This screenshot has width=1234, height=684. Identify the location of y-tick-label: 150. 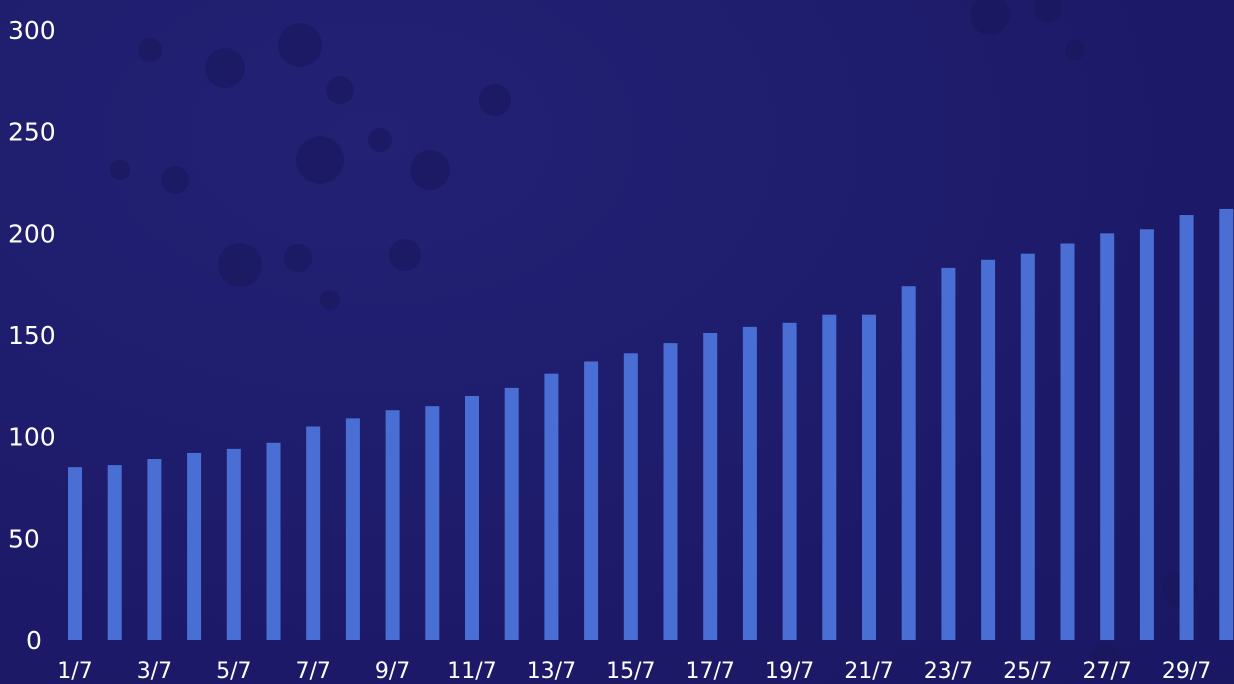
(32, 335).